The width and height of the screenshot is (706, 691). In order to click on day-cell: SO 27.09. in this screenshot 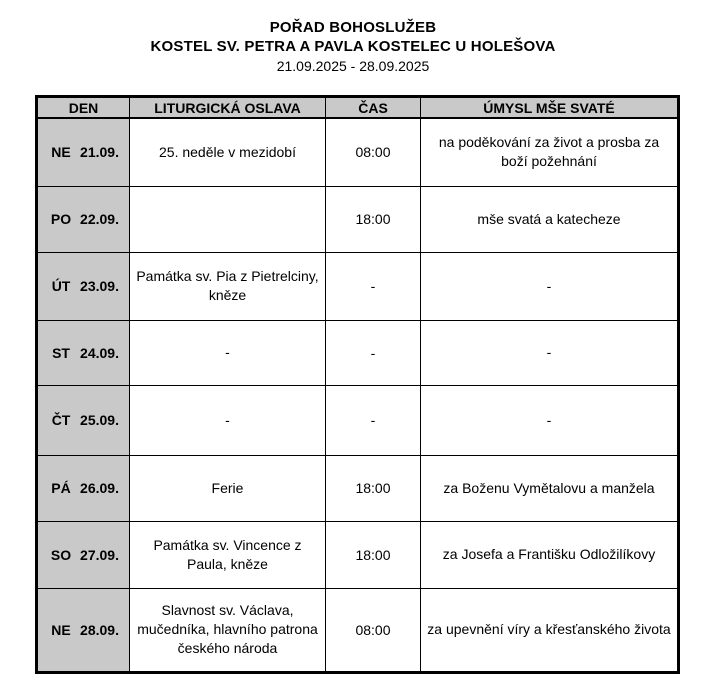, I will do `click(83, 554)`.